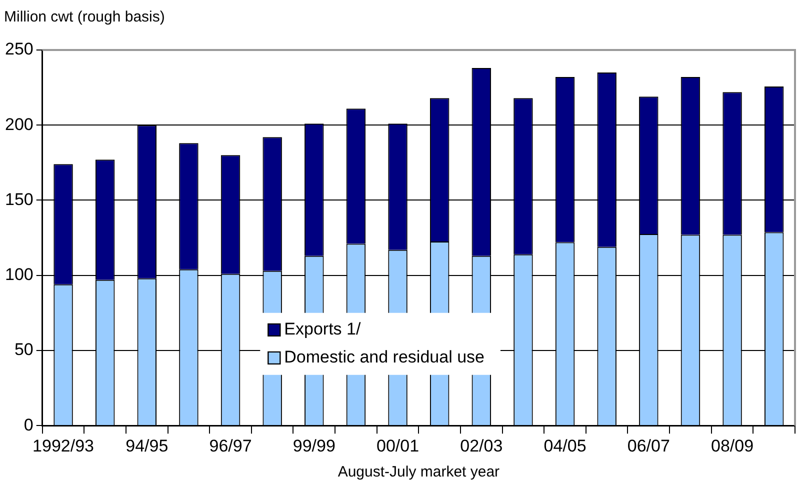 This screenshot has width=803, height=484. Describe the element at coordinates (648, 446) in the screenshot. I see `x-tick-label: 06/07` at that location.